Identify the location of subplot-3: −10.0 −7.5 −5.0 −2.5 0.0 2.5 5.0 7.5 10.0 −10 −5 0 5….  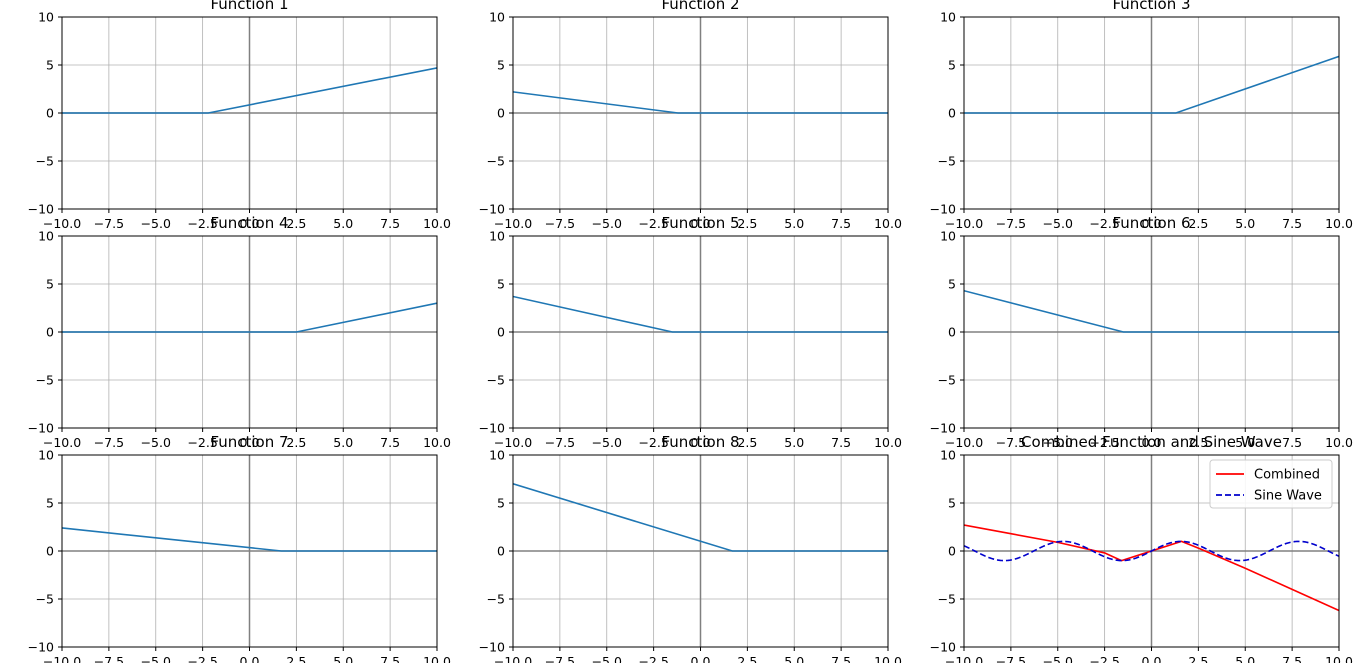
(1141, 115).